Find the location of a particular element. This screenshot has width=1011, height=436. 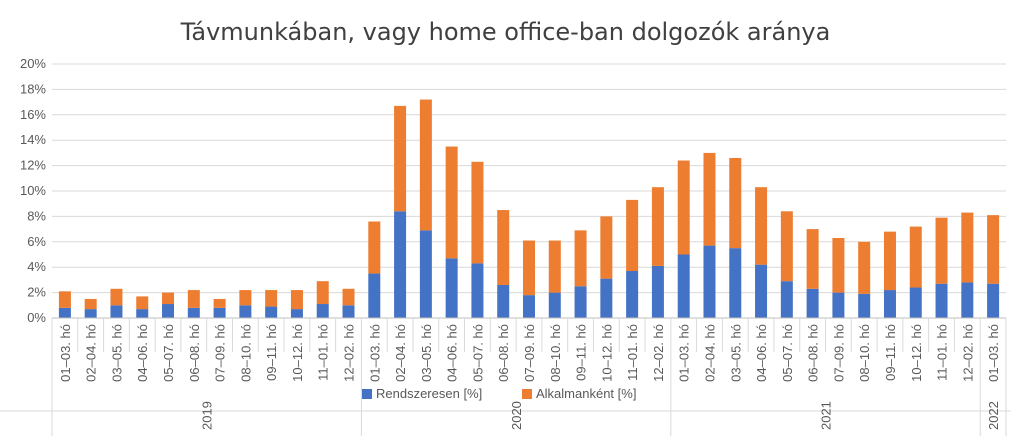

legend-label-rendszeresen: Rendszeresen [%] is located at coordinates (429, 393).